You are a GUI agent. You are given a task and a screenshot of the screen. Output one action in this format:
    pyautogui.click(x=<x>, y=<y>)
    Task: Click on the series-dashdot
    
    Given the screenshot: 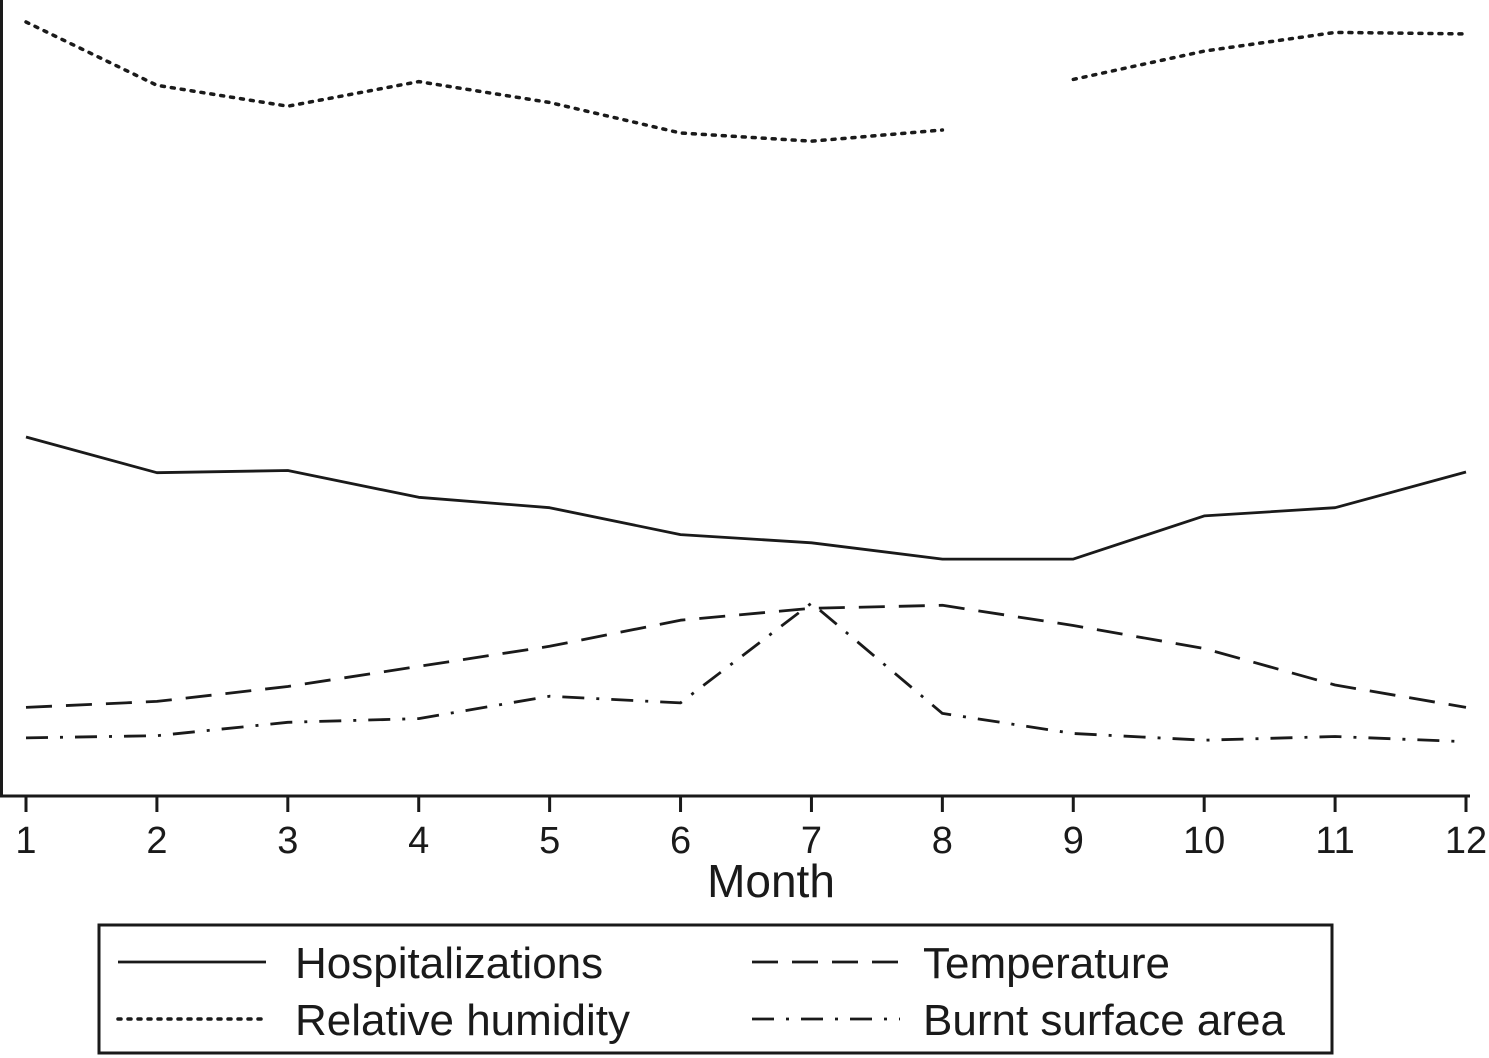 What is the action you would take?
    pyautogui.click(x=746, y=672)
    